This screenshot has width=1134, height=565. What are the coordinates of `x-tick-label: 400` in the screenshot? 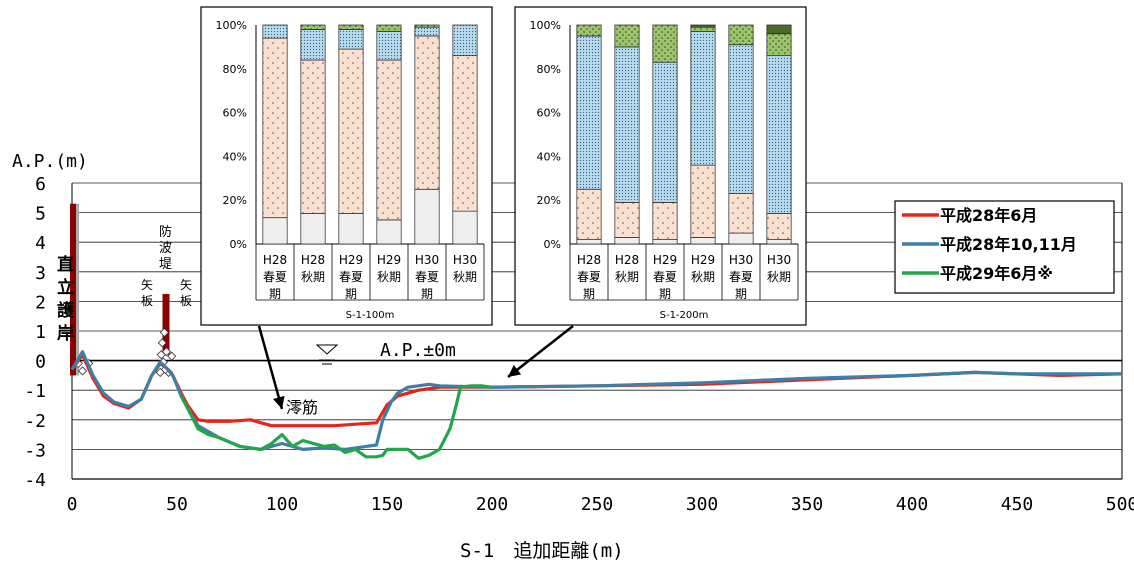 It's located at (912, 504).